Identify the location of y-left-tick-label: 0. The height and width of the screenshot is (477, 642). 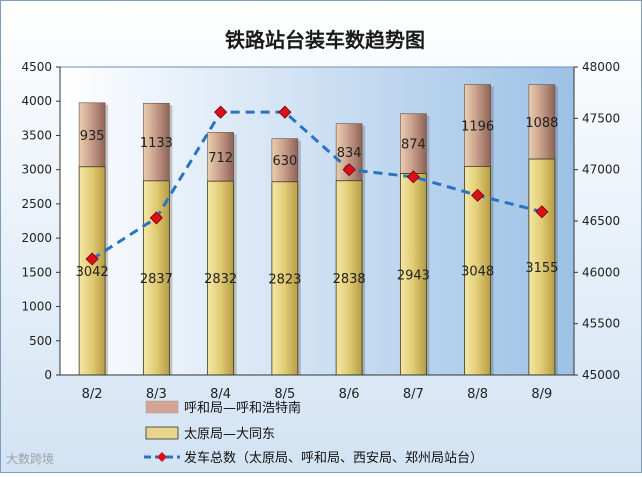
(48, 375).